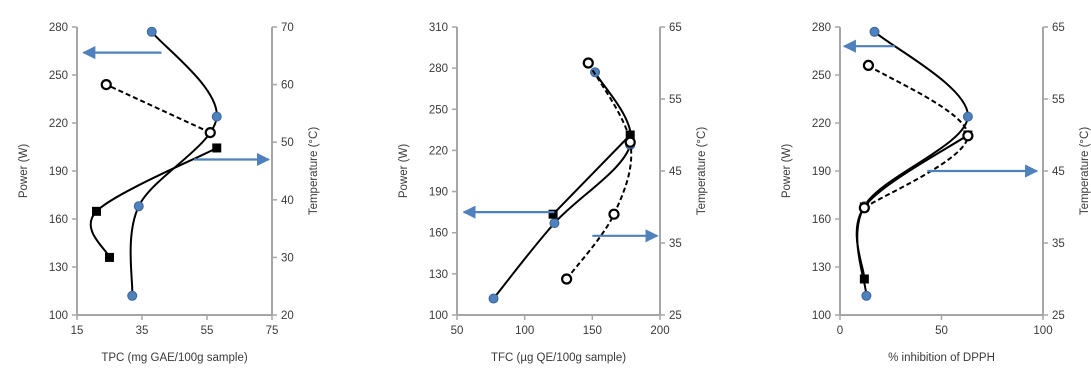 The width and height of the screenshot is (1091, 376). What do you see at coordinates (438, 28) in the screenshot?
I see `y-tick-label: 310` at bounding box center [438, 28].